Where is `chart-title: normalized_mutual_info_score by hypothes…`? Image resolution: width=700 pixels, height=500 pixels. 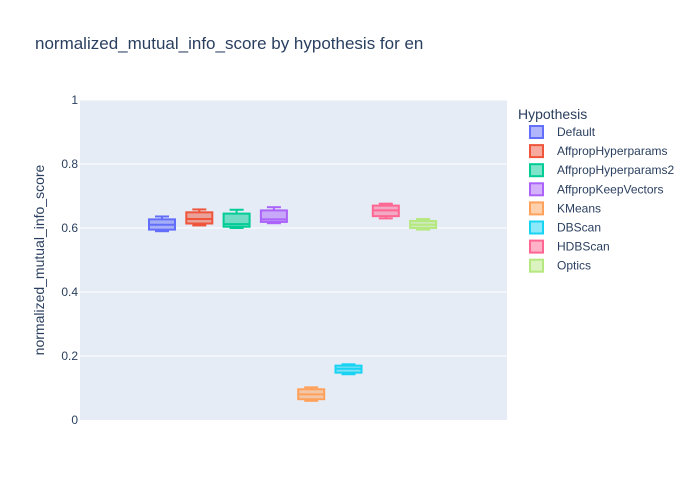 chart-title: normalized_mutual_info_score by hypothes… is located at coordinates (229, 43).